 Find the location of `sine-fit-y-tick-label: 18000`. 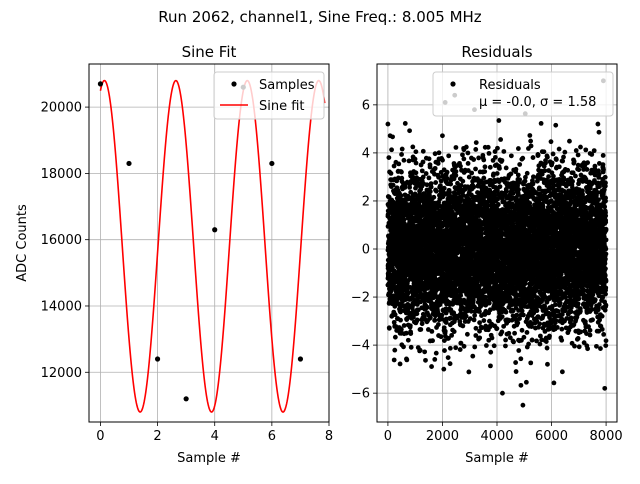

sine-fit-y-tick-label: 18000 is located at coordinates (61, 174).